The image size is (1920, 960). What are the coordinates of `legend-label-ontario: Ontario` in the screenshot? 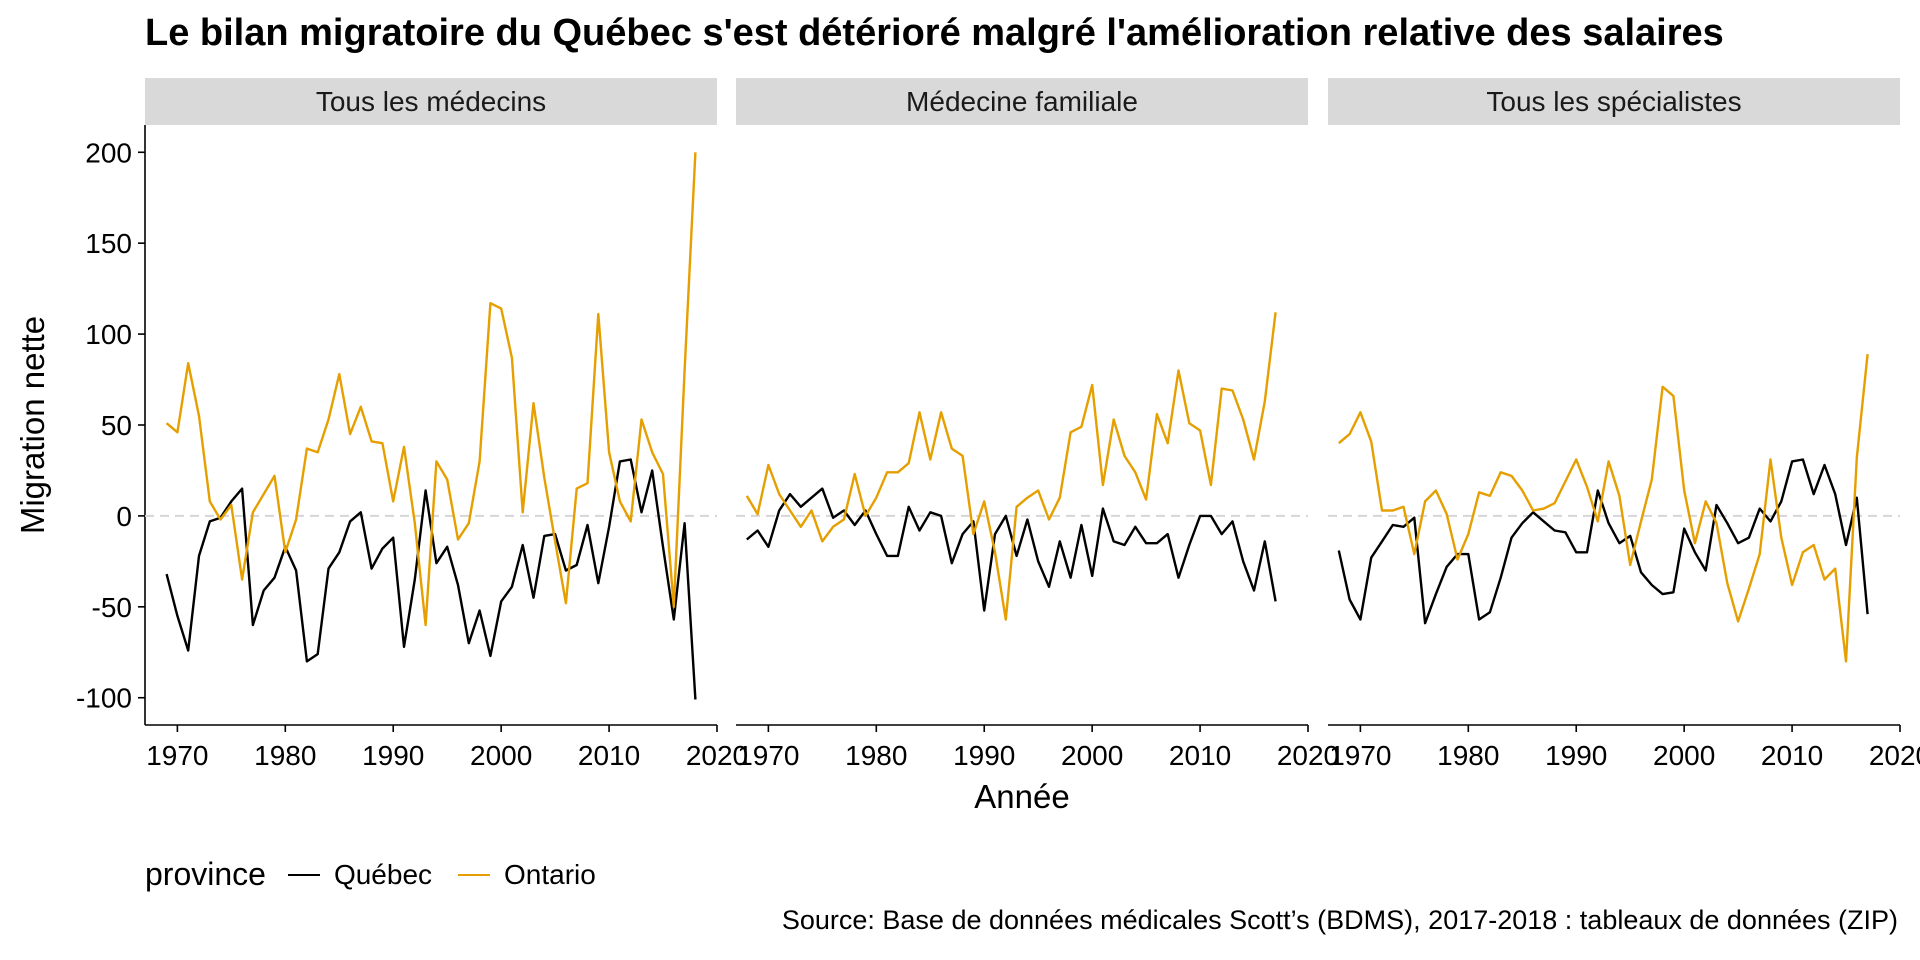 It's located at (550, 874).